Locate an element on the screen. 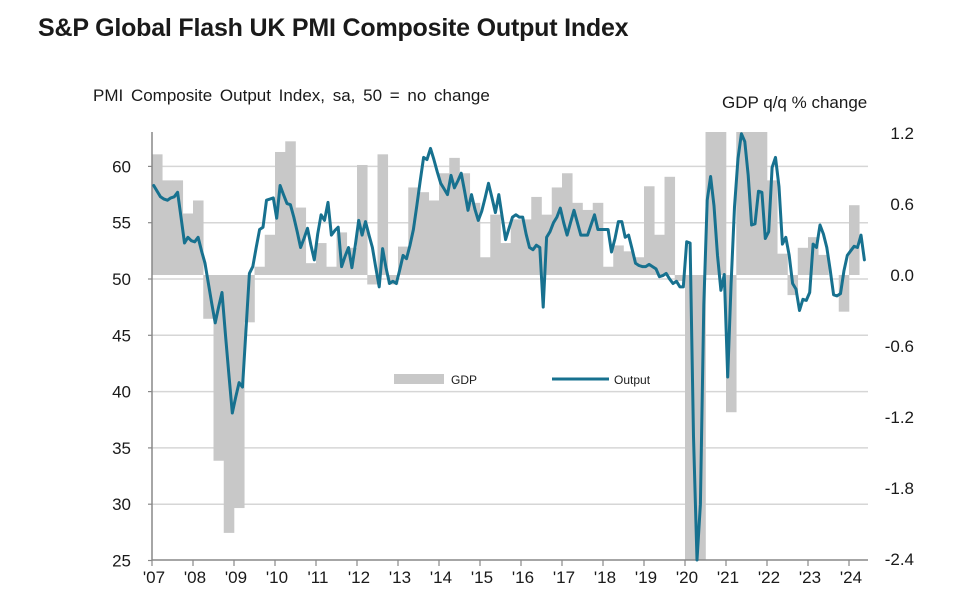 The image size is (975, 613). x-tick-label: '16 is located at coordinates (523, 577).